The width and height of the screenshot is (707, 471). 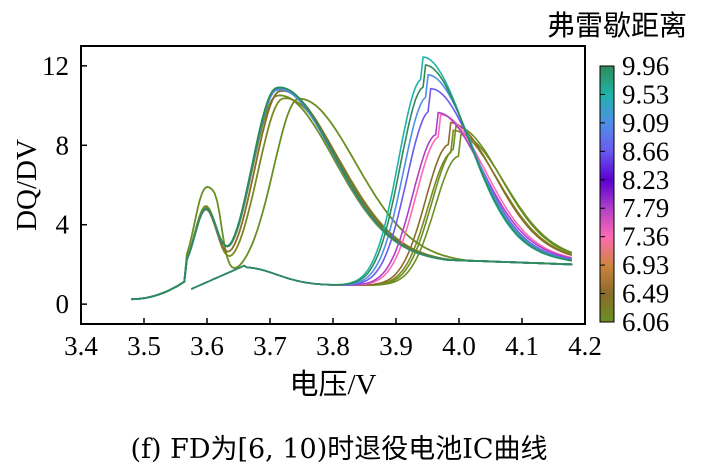 What do you see at coordinates (55, 66) in the screenshot?
I see `y-tick-label: 12` at bounding box center [55, 66].